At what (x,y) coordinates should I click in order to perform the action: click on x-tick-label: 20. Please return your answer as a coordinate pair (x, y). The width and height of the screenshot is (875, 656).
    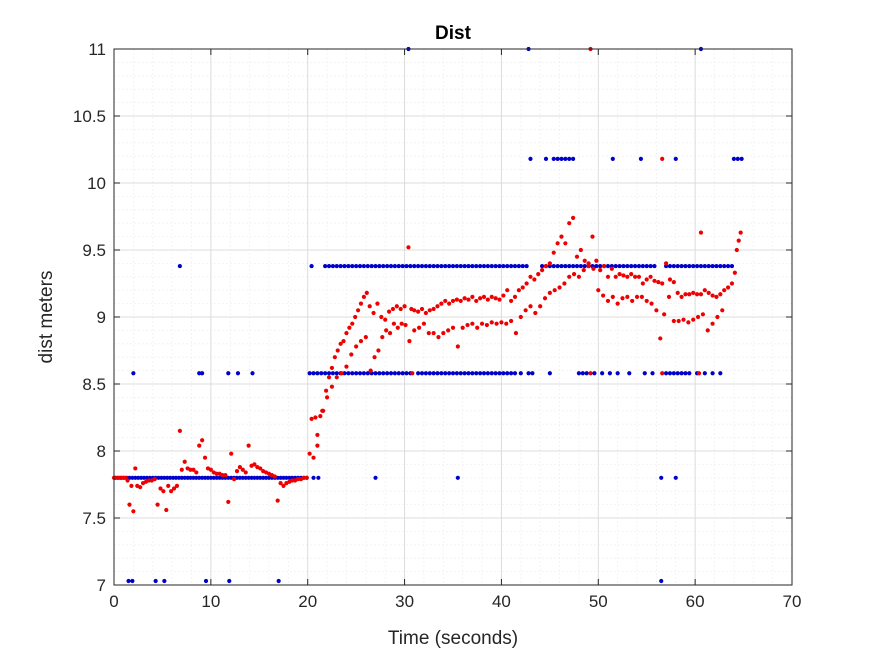
    Looking at the image, I should click on (307, 601).